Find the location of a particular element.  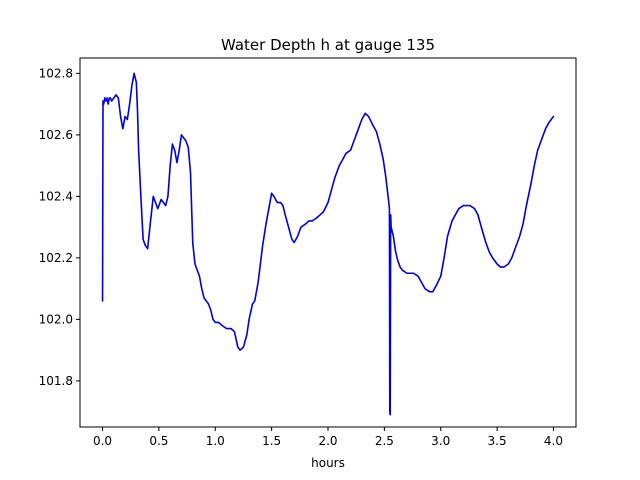

y-axis: 101.8 102.0 102.2 102.4 102.6 102.8 is located at coordinates (59, 227).